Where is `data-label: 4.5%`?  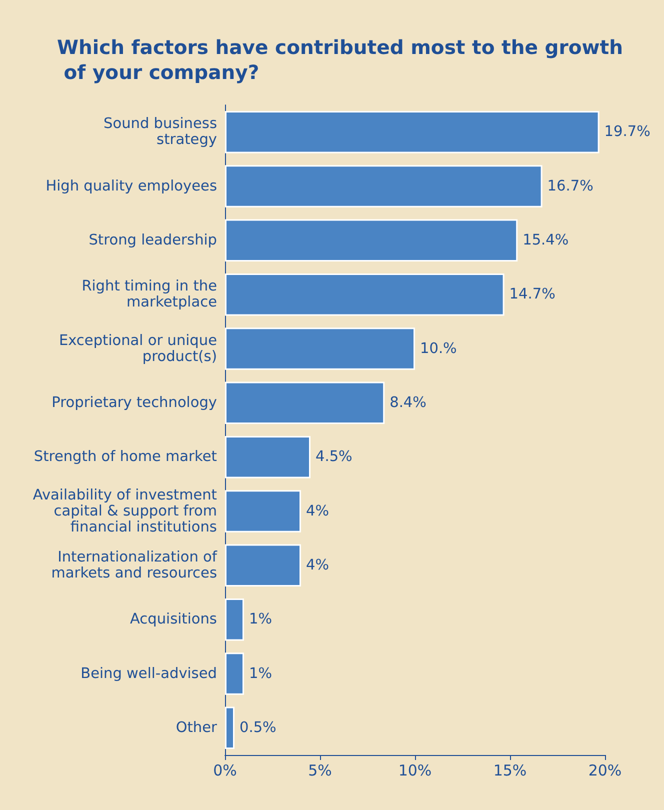 data-label: 4.5% is located at coordinates (334, 457).